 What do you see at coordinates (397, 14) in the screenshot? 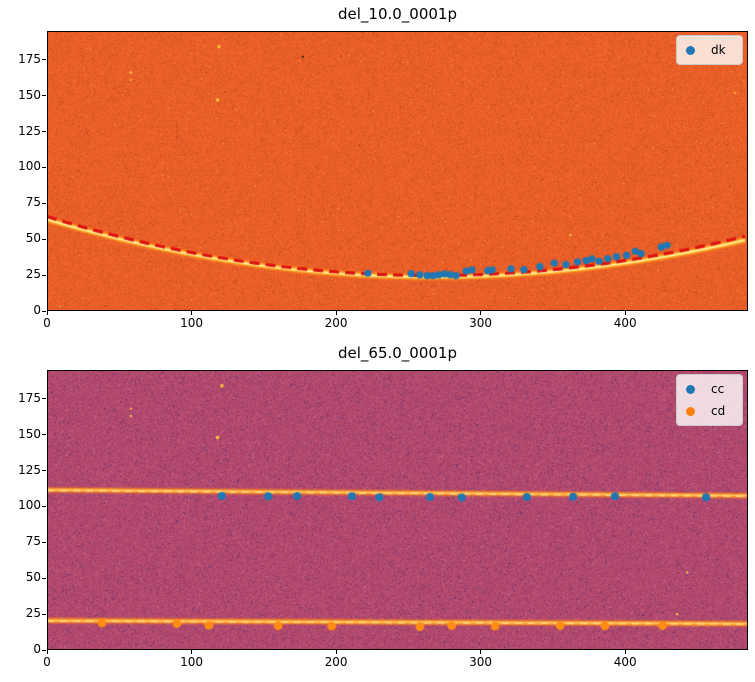
I see `plot-title-top: del_10.0_0001p` at bounding box center [397, 14].